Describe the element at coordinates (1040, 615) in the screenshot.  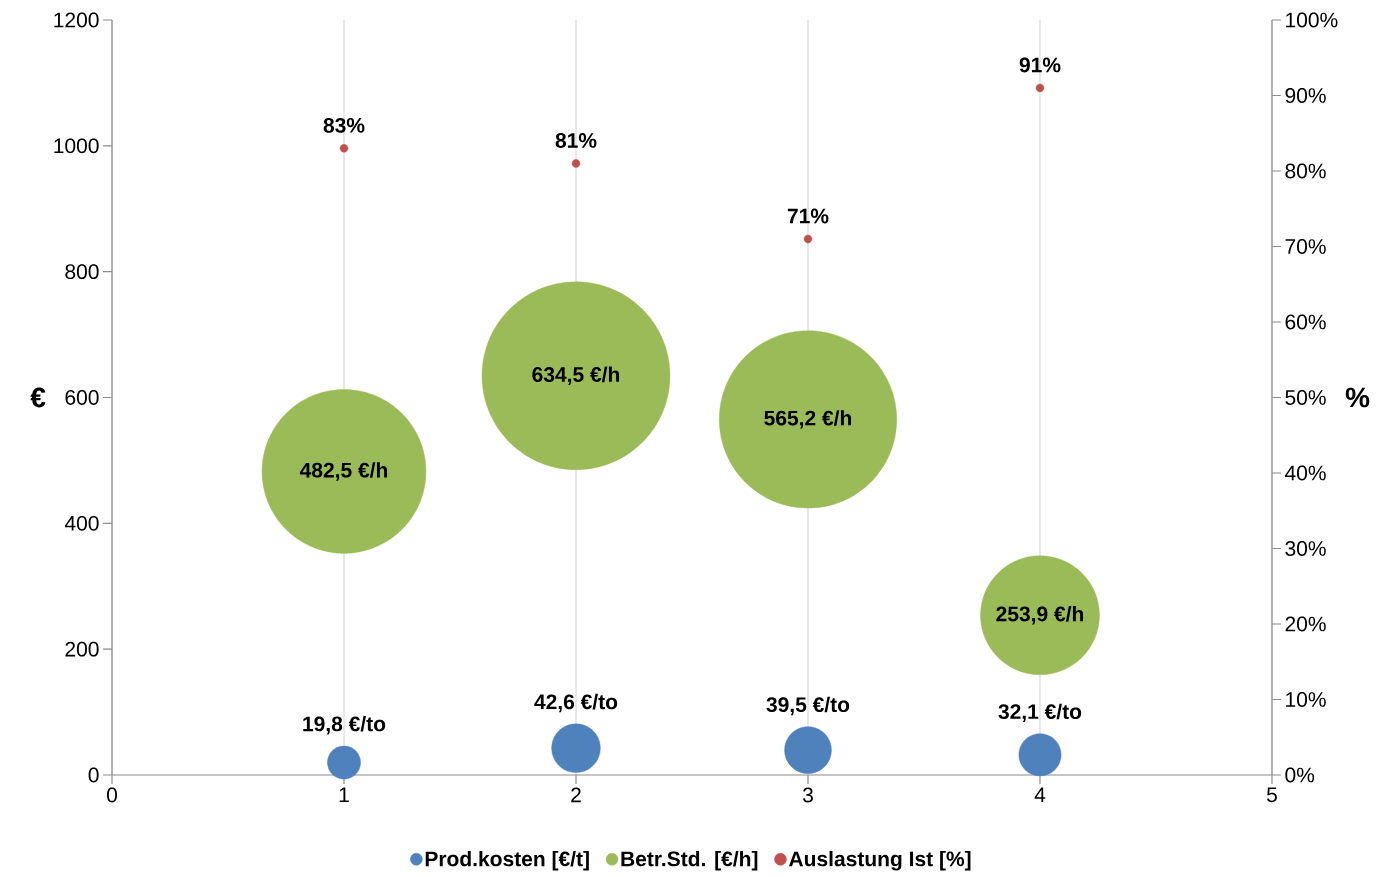
I see `data-label: 253,9 €/h` at that location.